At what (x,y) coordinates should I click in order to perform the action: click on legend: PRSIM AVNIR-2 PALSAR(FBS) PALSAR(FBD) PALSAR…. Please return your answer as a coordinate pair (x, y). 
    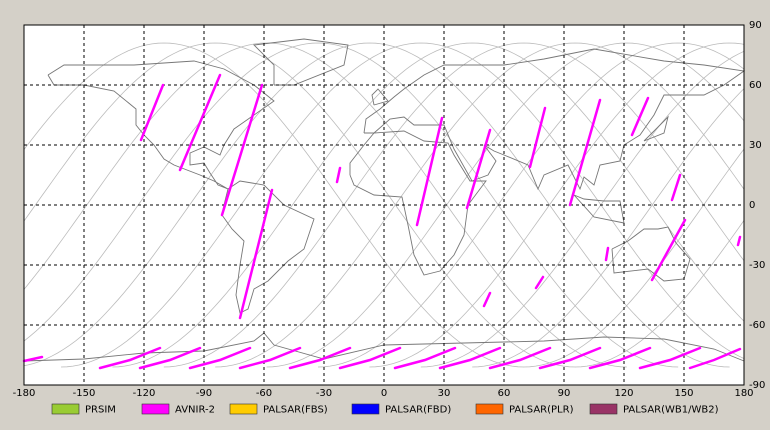
    Looking at the image, I should click on (385, 409).